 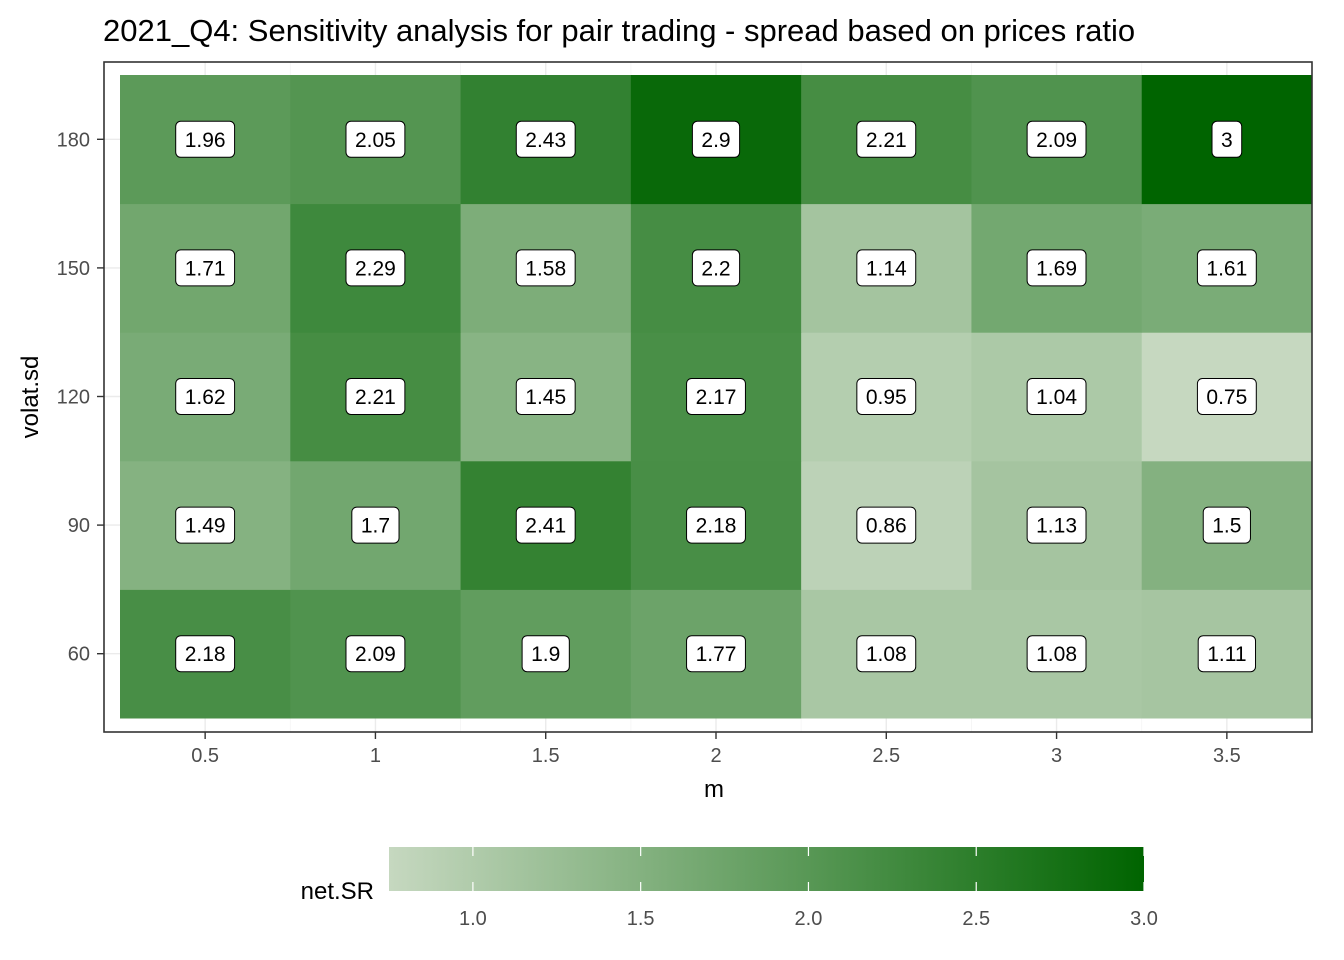 What do you see at coordinates (205, 756) in the screenshot?
I see `x-tick-label: 0.5` at bounding box center [205, 756].